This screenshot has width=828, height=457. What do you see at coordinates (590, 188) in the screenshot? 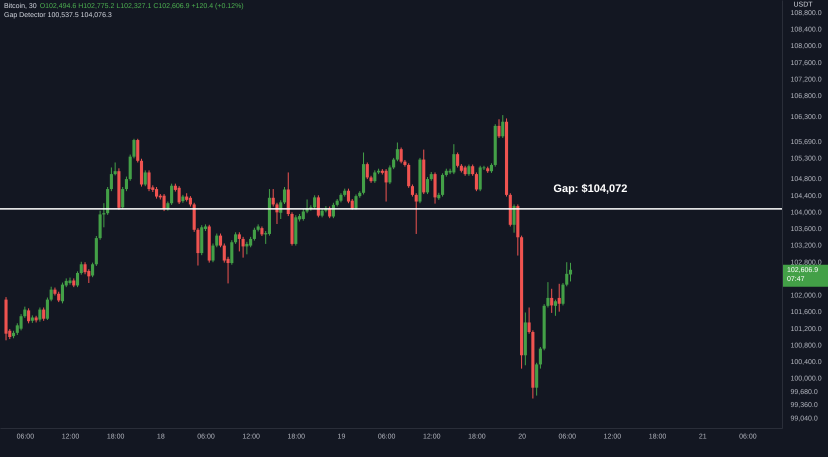
I see `ref-line-label: Gap: $104,072` at bounding box center [590, 188].